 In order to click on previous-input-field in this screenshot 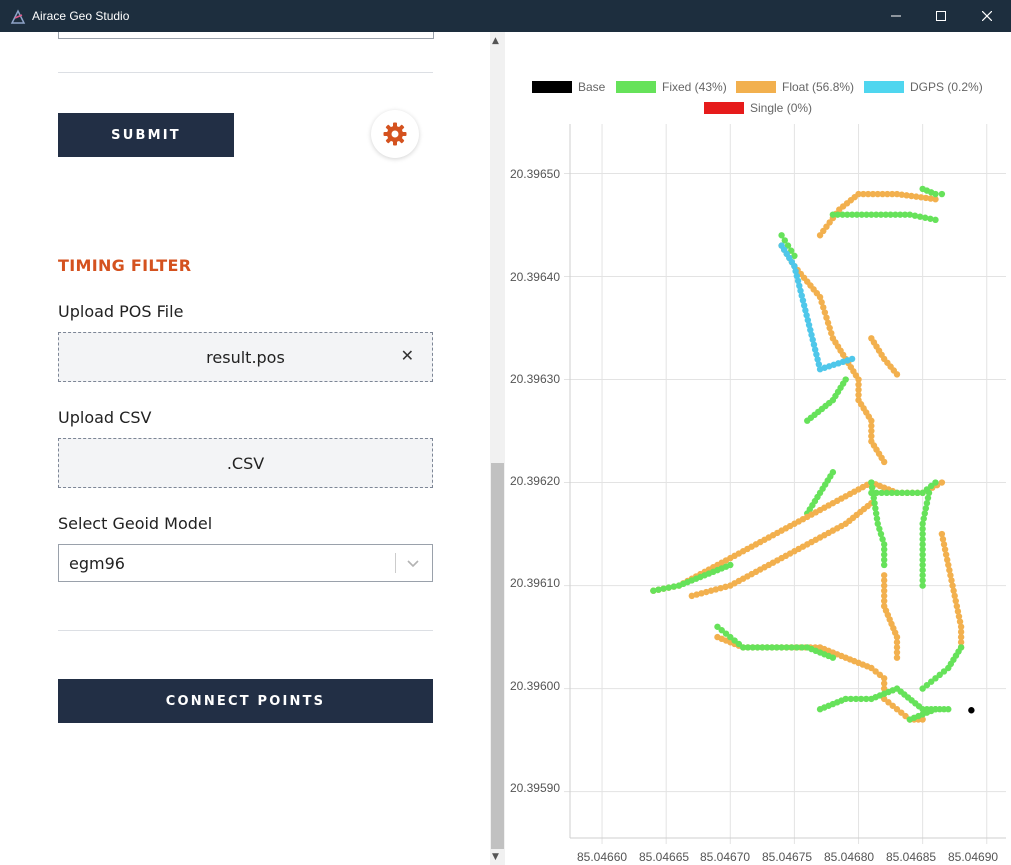, I will do `click(246, 35)`.